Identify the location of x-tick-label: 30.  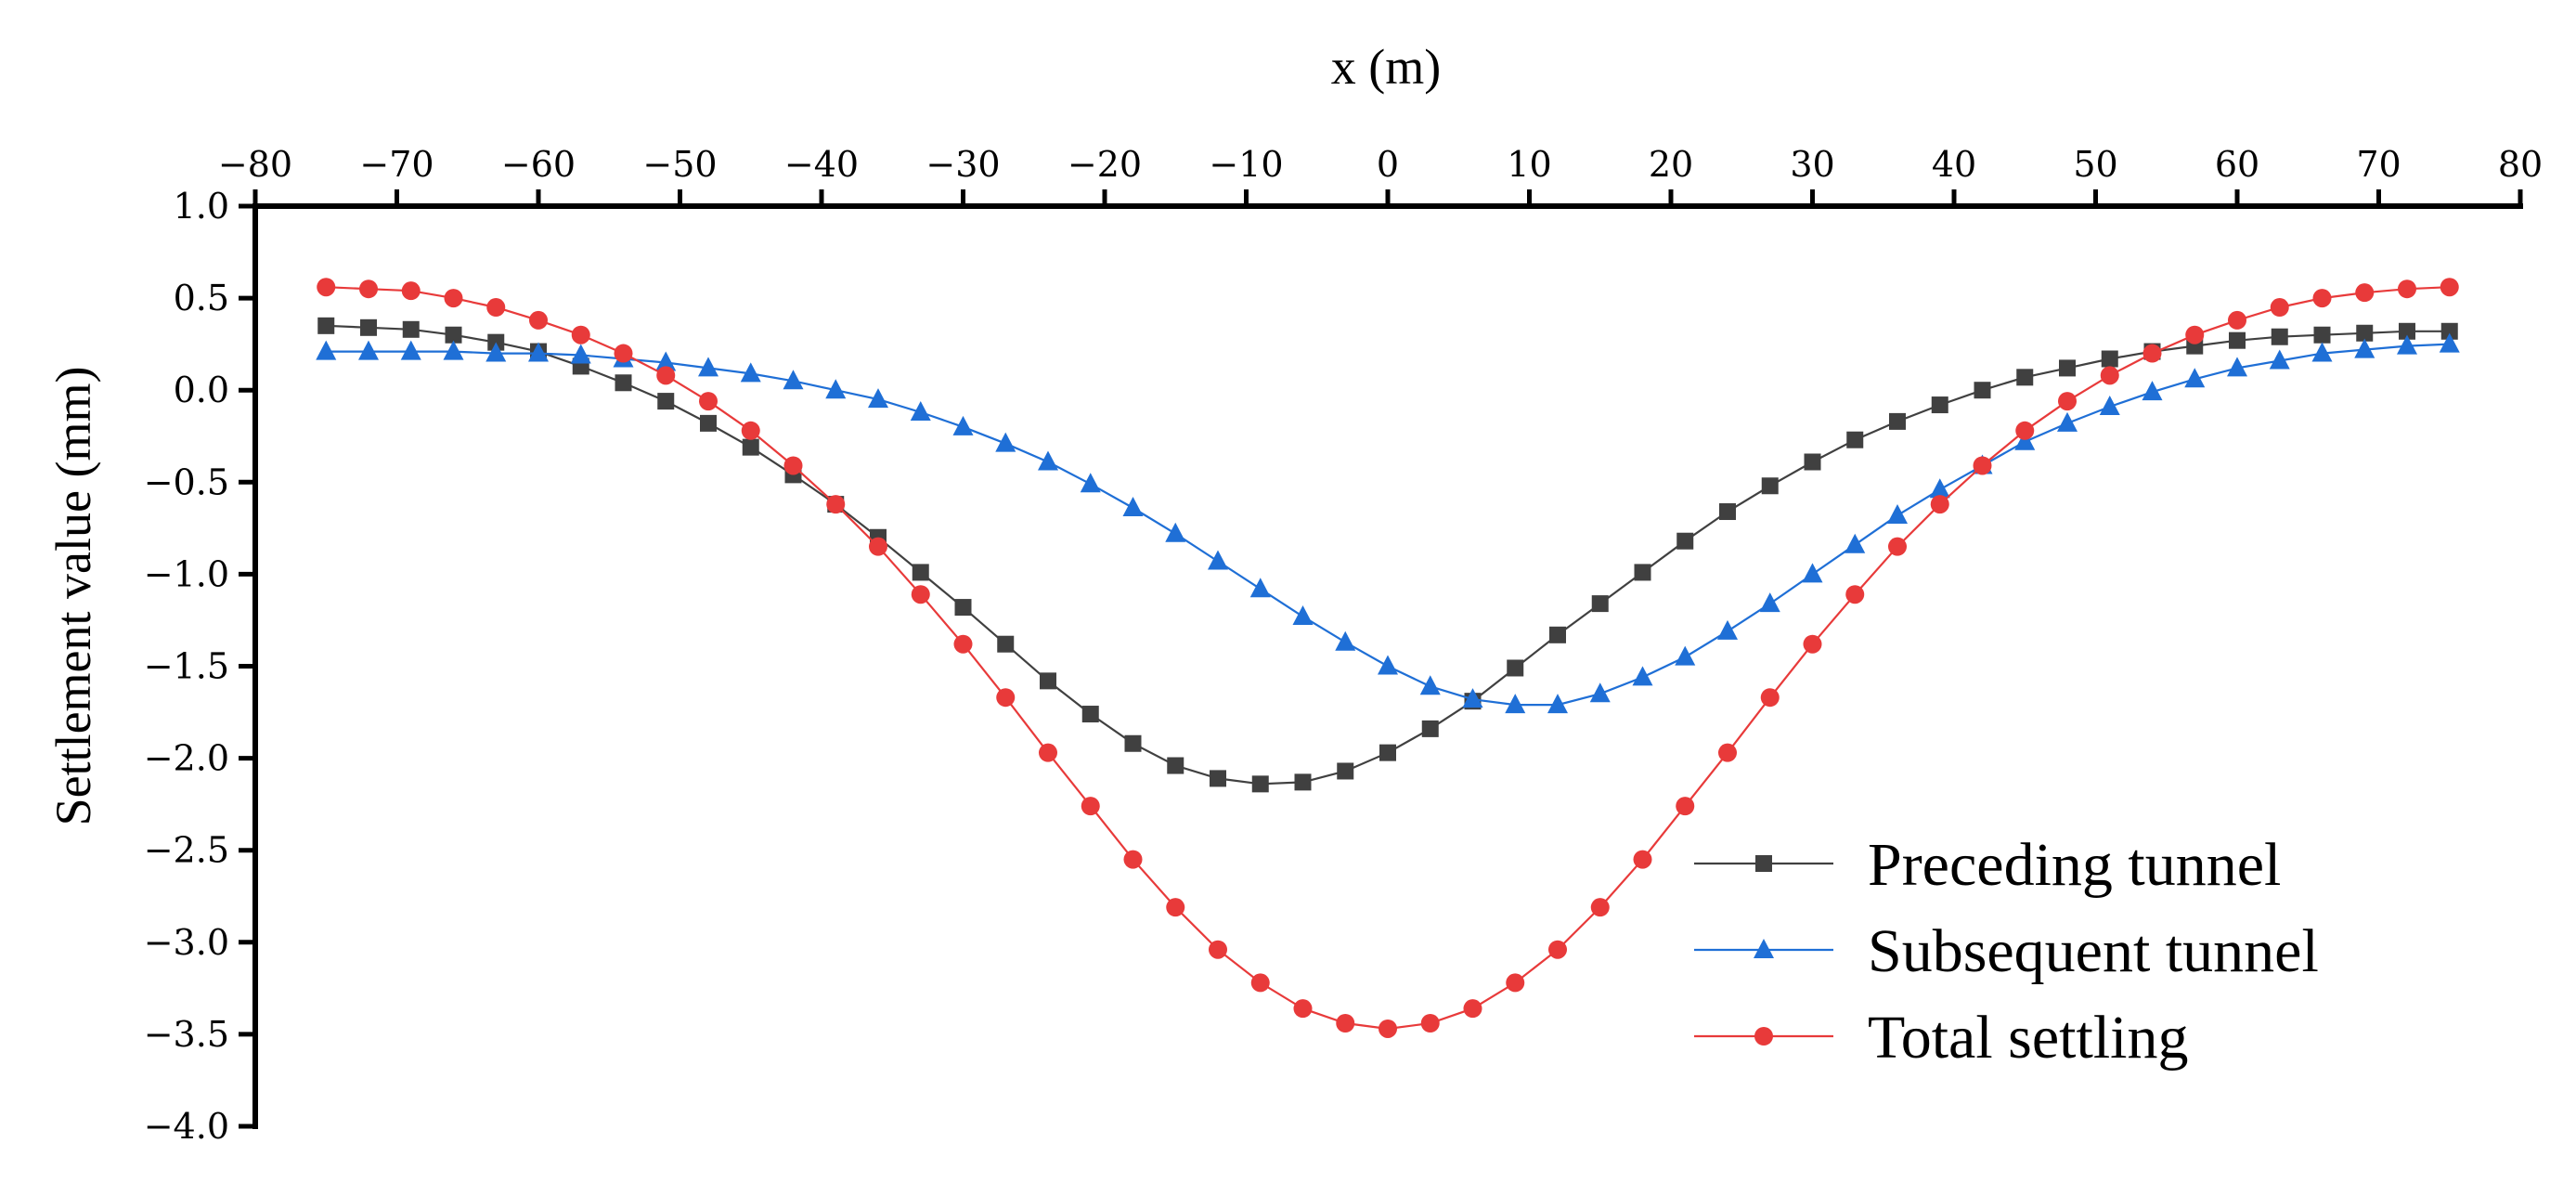
(1812, 164).